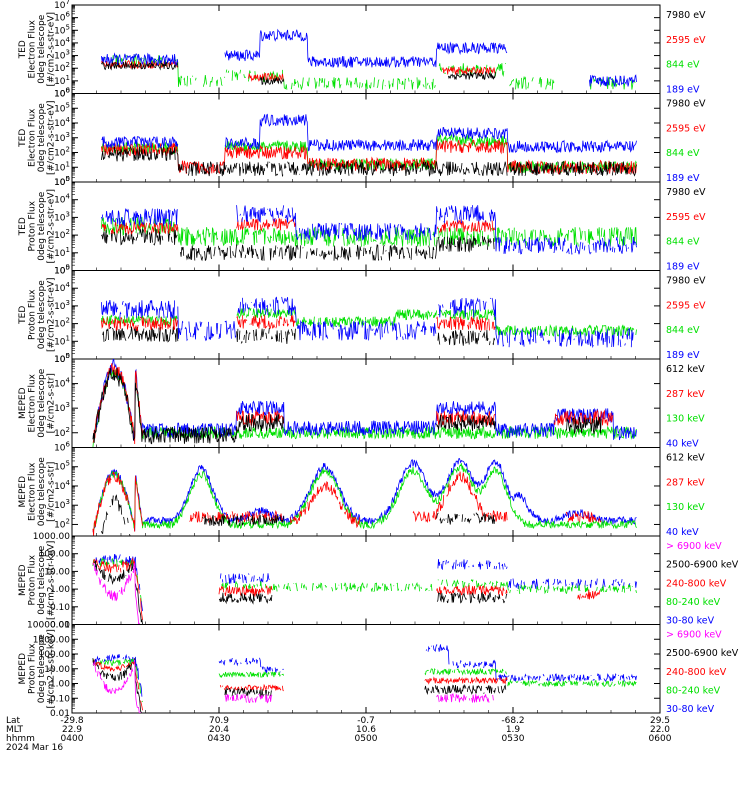 Image resolution: width=750 pixels, height=804 pixels. I want to click on legend-entry: 2500-6900 keV, so click(702, 565).